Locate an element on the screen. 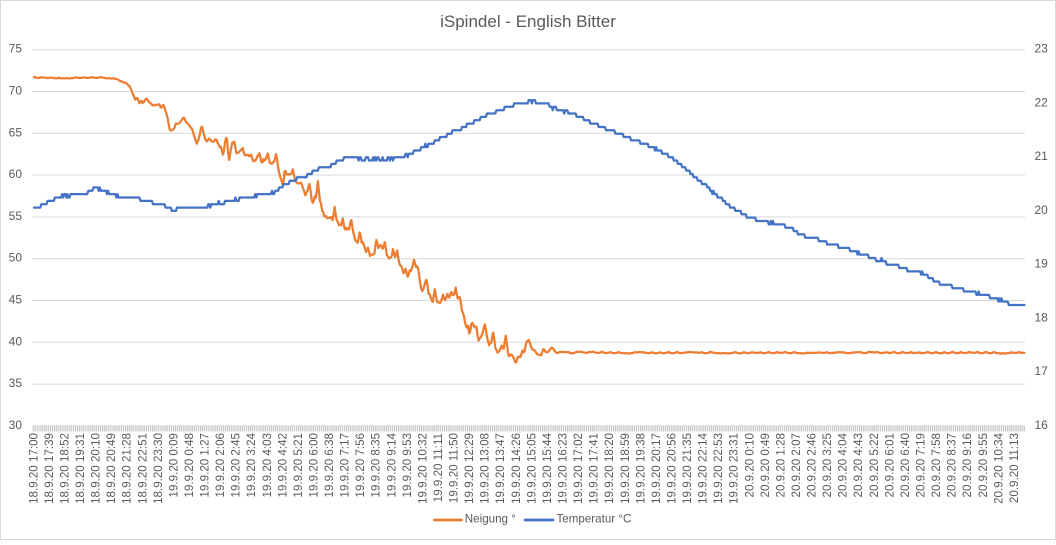 The height and width of the screenshot is (545, 1056). svg-text: 55 is located at coordinates (16, 216).